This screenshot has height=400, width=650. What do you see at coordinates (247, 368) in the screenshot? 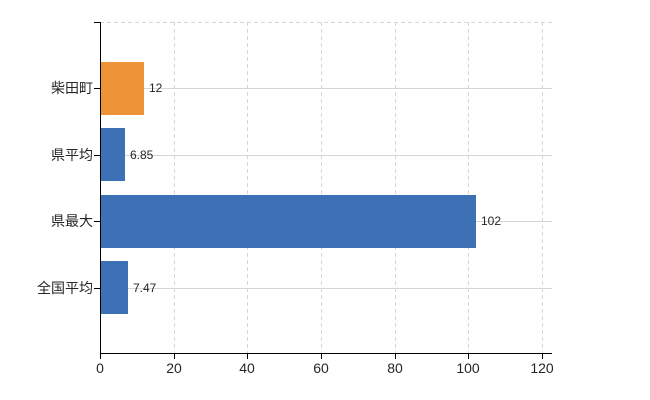
I see `x-tick-label: 40` at bounding box center [247, 368].